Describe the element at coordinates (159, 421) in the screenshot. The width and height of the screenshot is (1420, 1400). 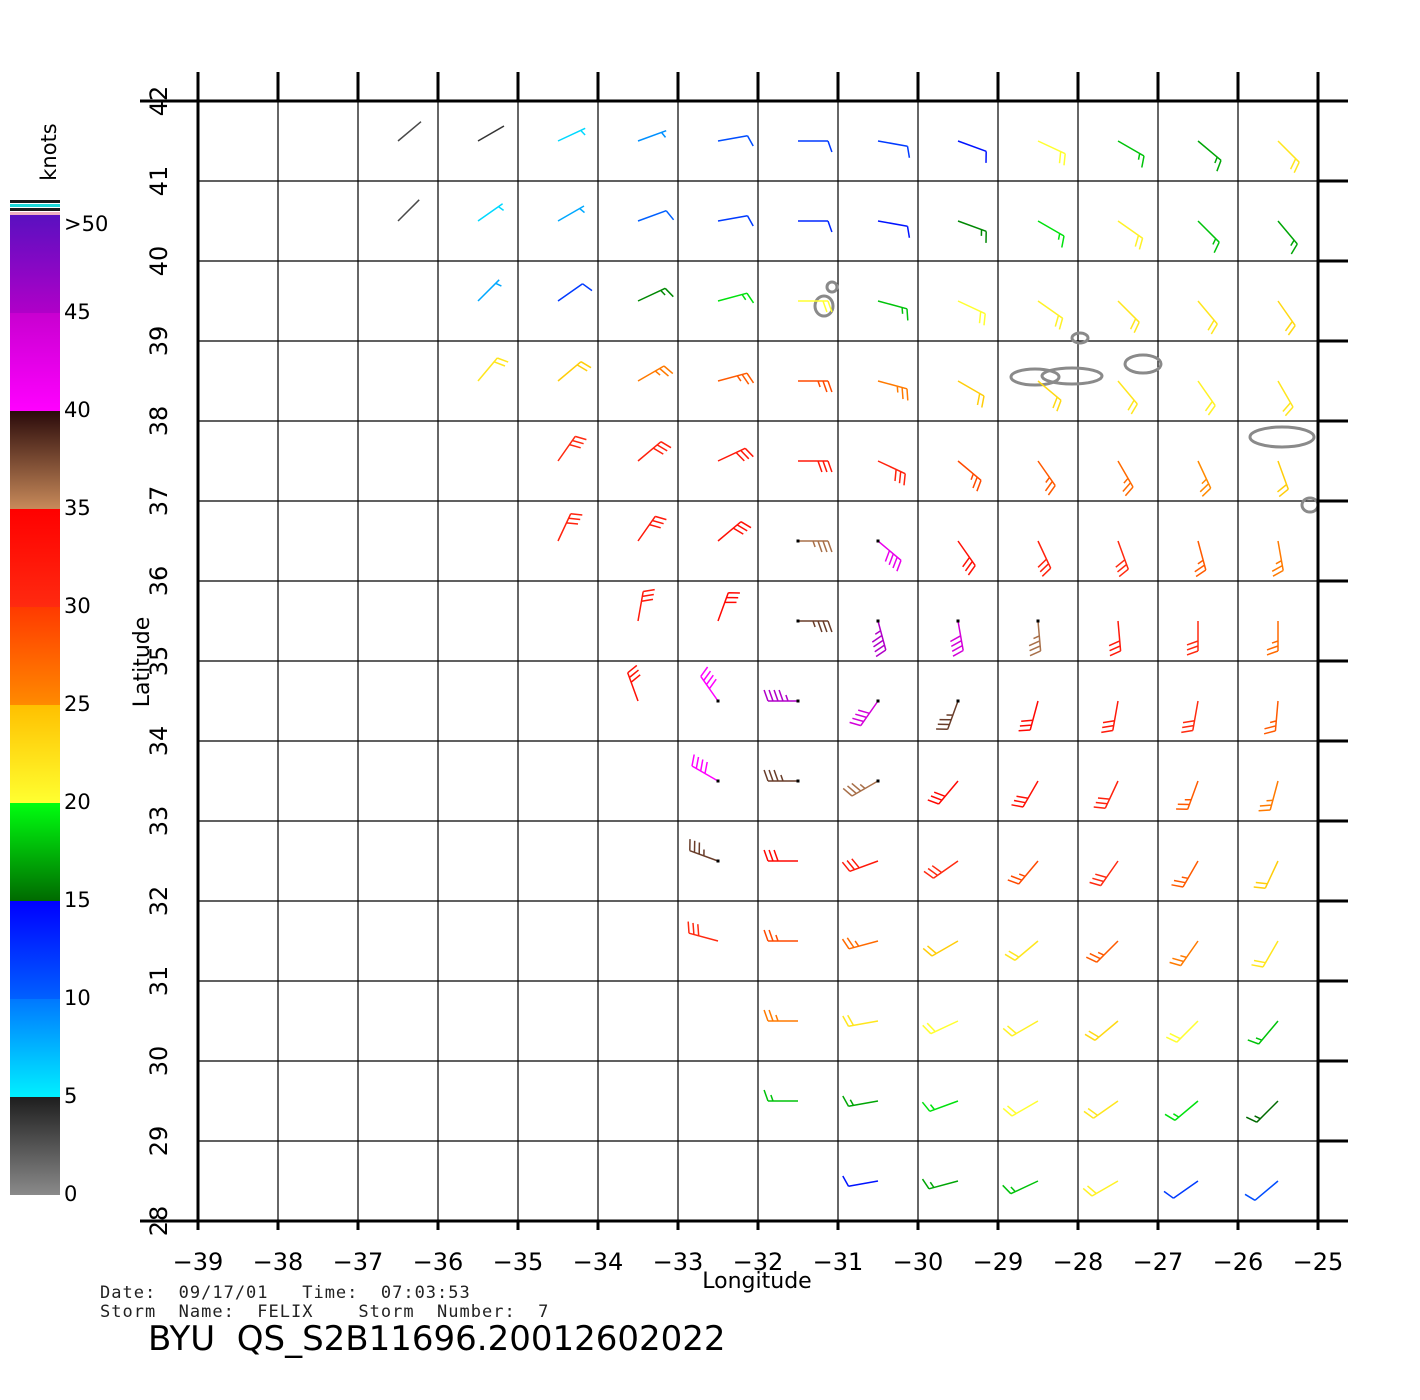
I see `y-tick-label: 38` at that location.